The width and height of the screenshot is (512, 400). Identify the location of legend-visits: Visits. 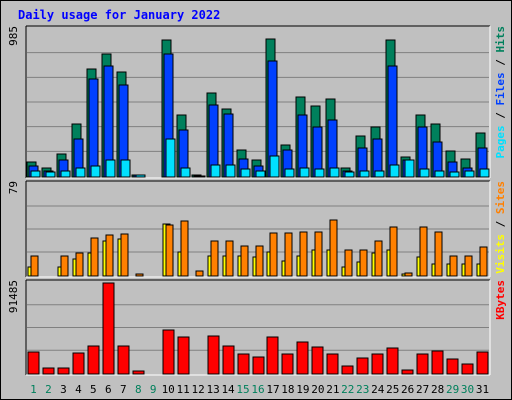
(500, 254).